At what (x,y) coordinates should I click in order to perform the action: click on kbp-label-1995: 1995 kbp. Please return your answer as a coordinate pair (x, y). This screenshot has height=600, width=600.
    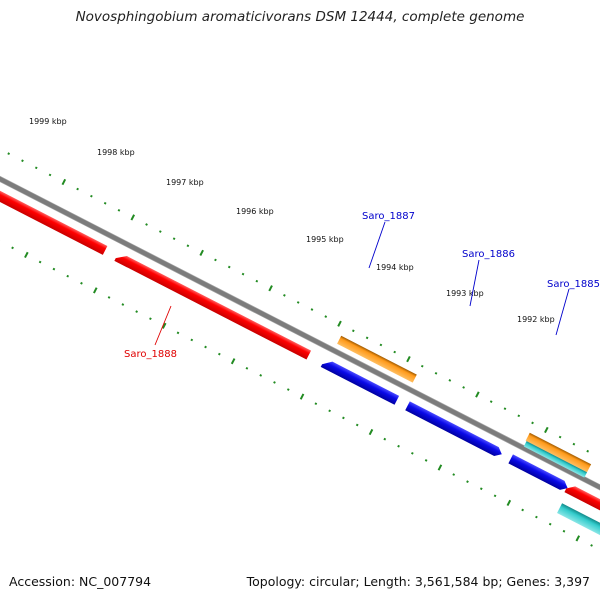
    Looking at the image, I should click on (325, 239).